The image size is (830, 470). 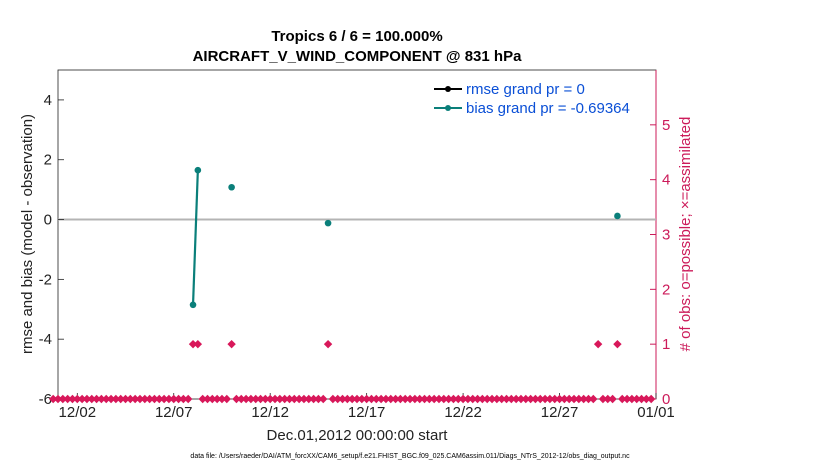 What do you see at coordinates (195, 237) in the screenshot?
I see `bias-line` at bounding box center [195, 237].